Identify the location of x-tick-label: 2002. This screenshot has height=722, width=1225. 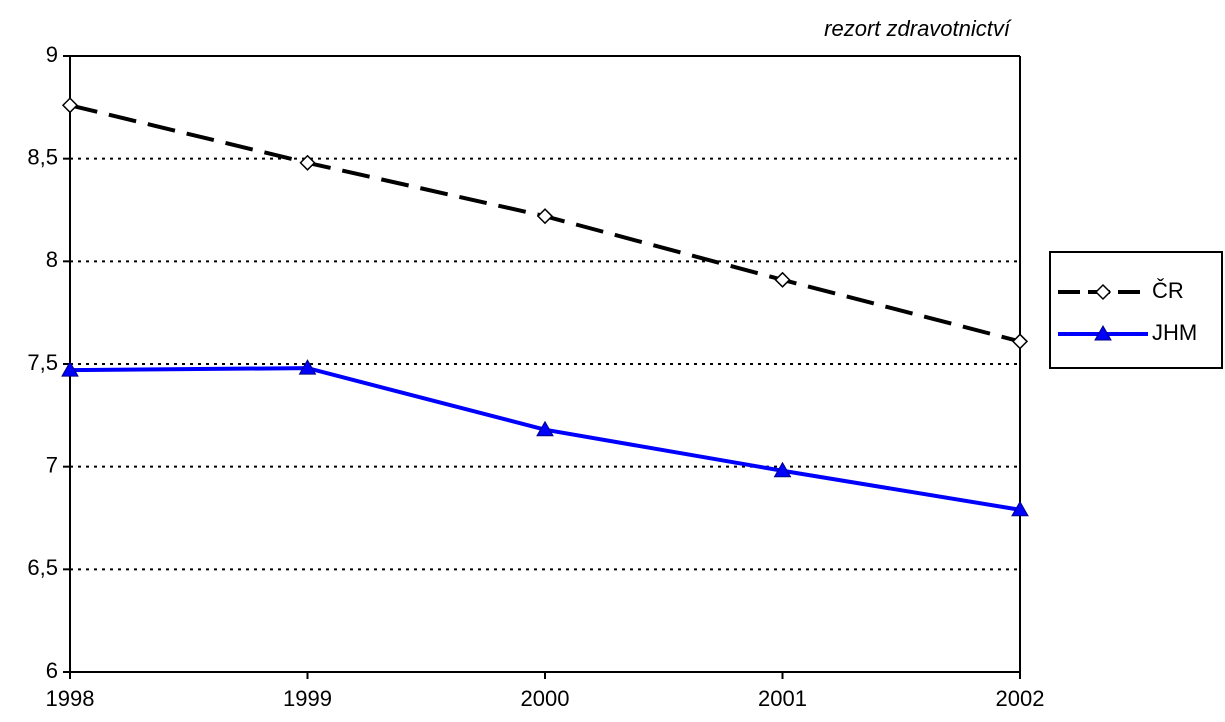
(1020, 698).